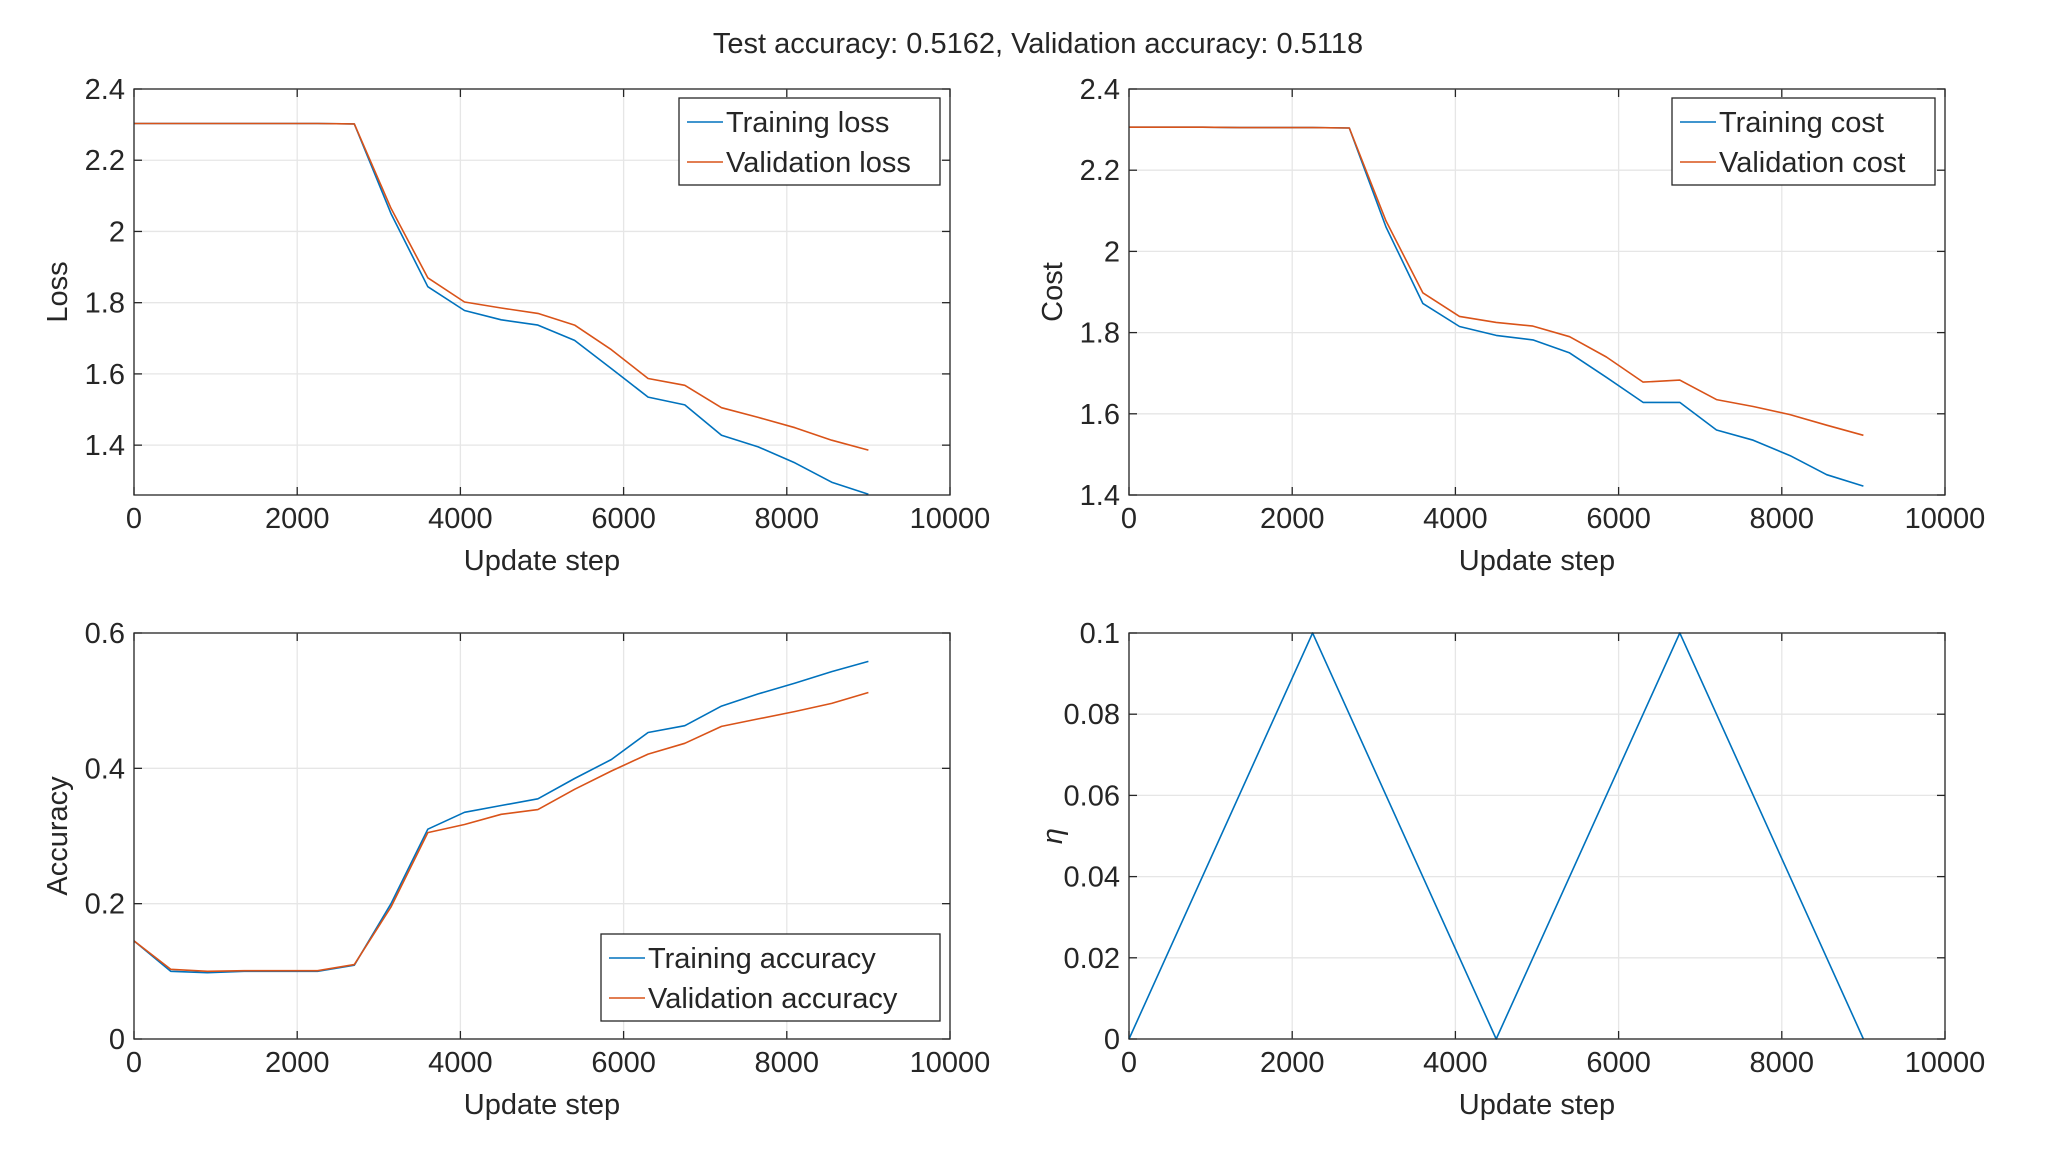 Image resolution: width=2048 pixels, height=1152 pixels. What do you see at coordinates (1801, 123) in the screenshot?
I see `chart-1-legend-entry-0: Training cost` at bounding box center [1801, 123].